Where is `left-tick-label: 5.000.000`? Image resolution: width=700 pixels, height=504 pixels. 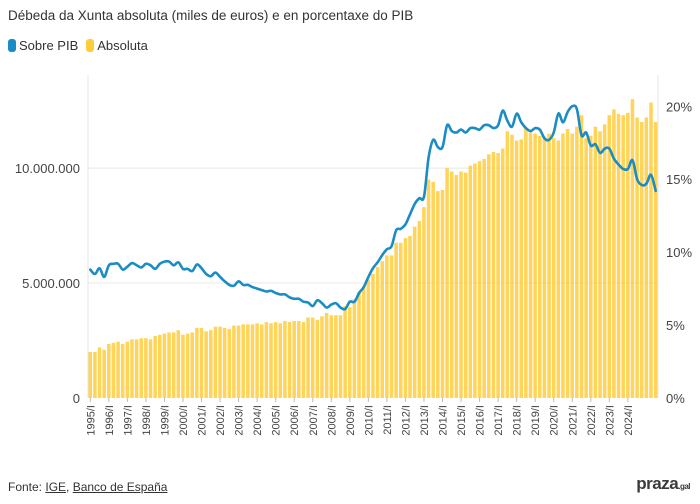
left-tick-label: 5.000.000 is located at coordinates (51, 283).